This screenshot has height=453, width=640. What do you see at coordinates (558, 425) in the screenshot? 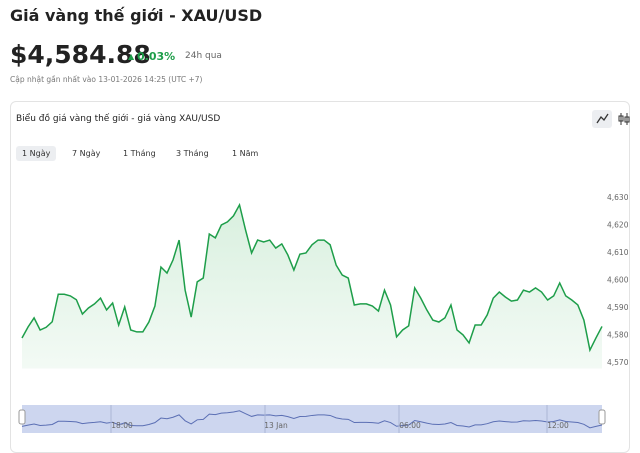
I see `nav-label: 12:00` at bounding box center [558, 425].